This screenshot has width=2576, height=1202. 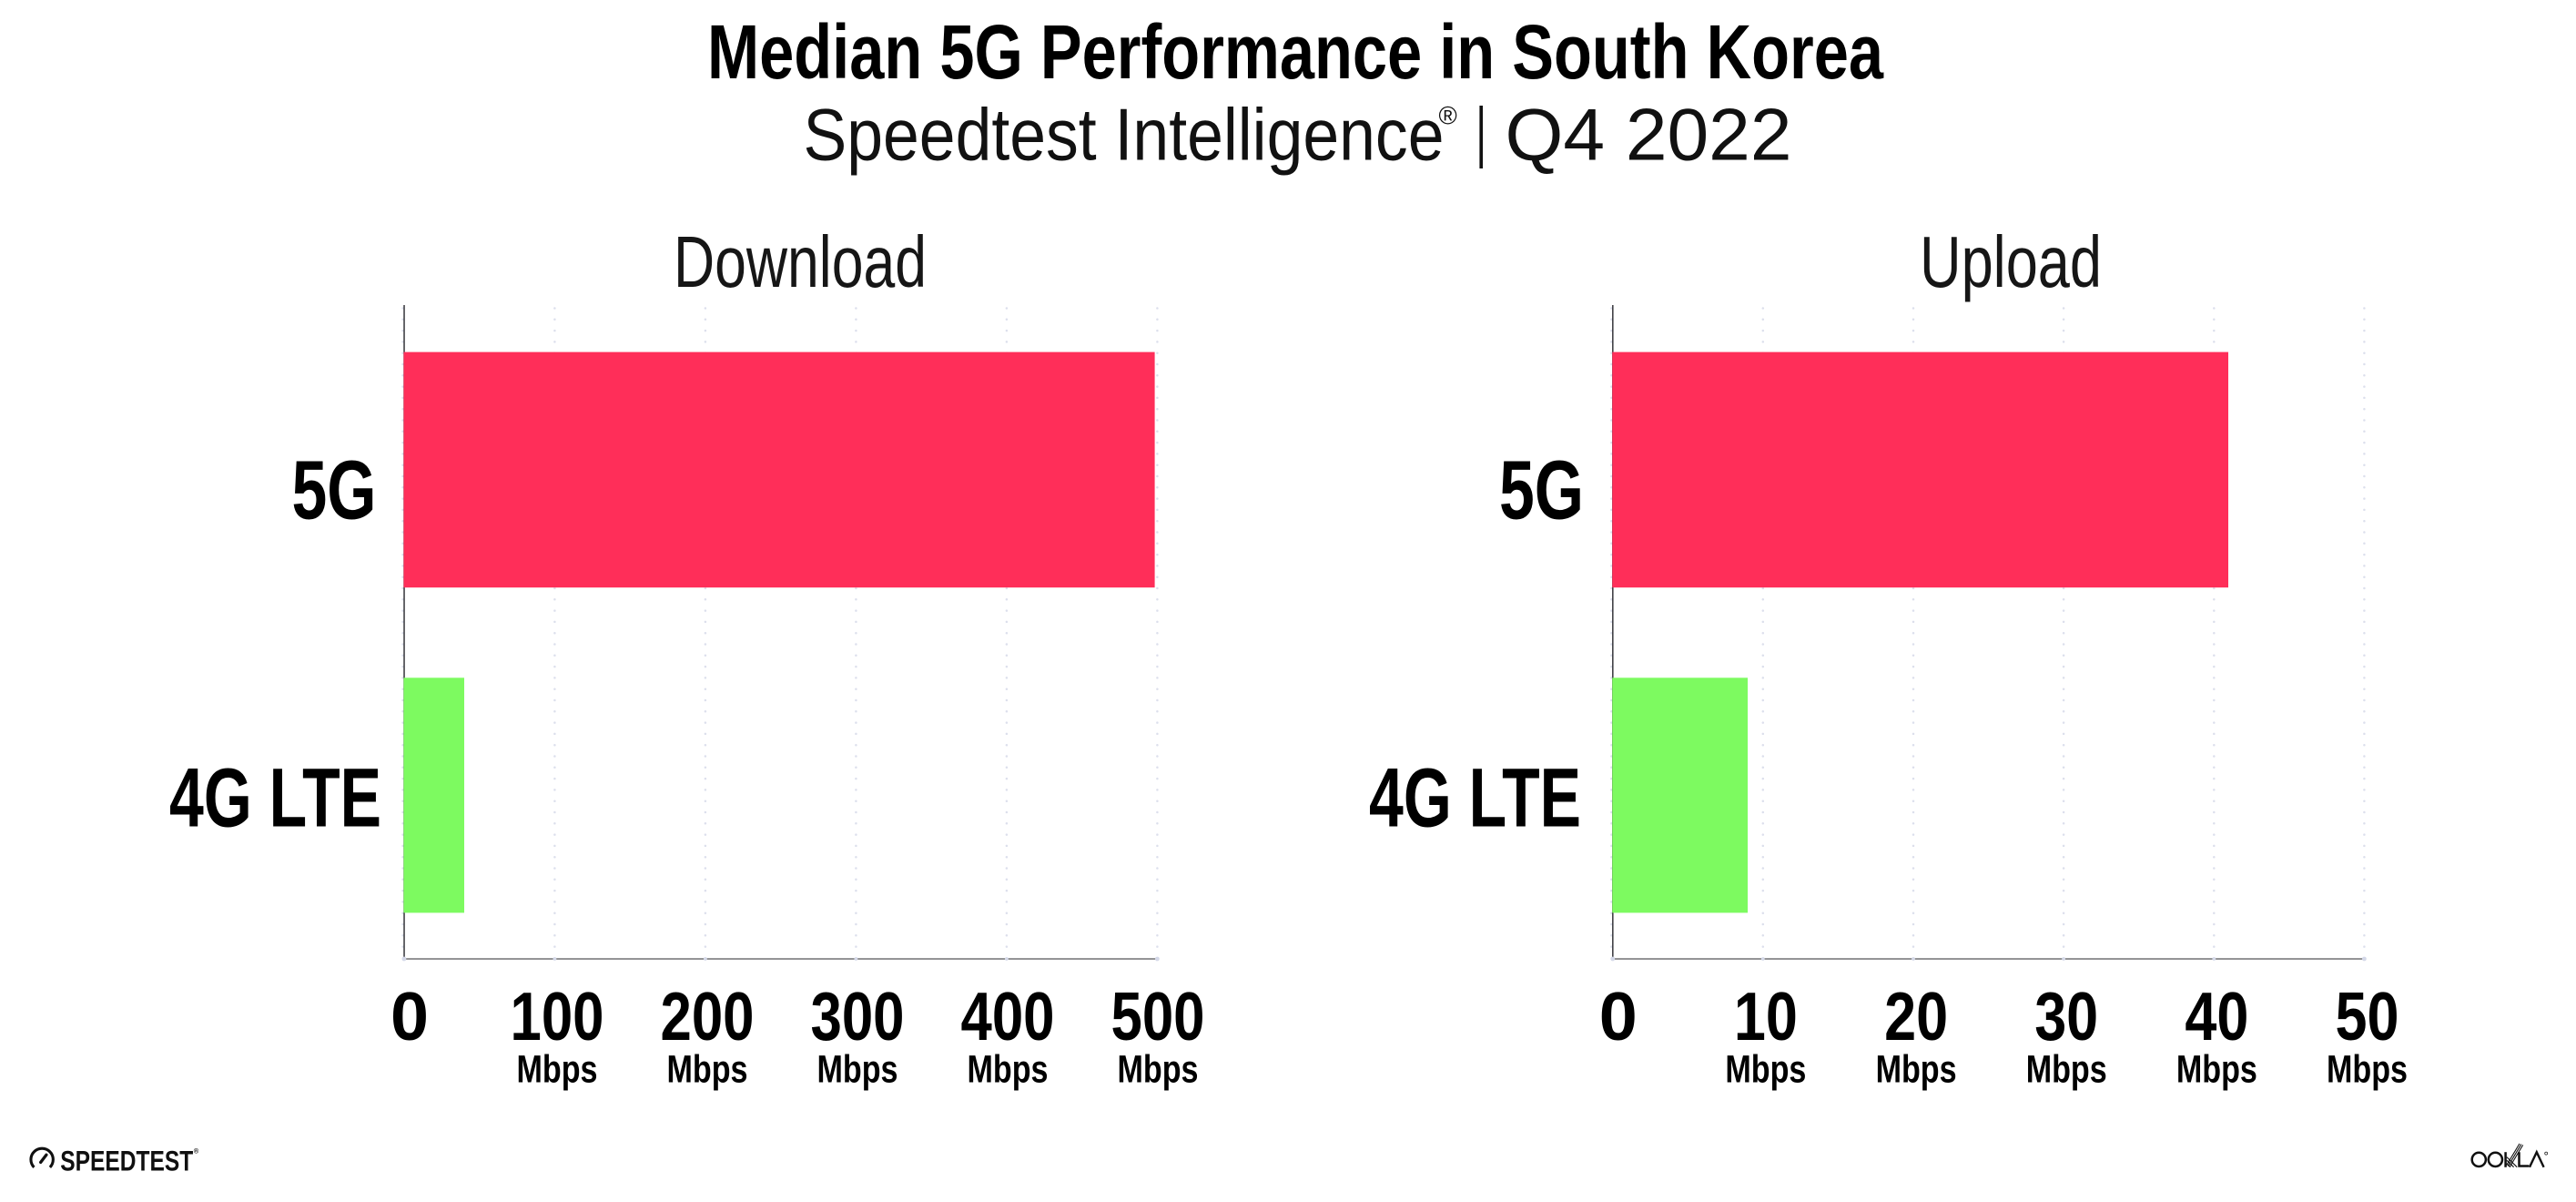 I want to click on svg-text: 400, so click(x=1008, y=1017).